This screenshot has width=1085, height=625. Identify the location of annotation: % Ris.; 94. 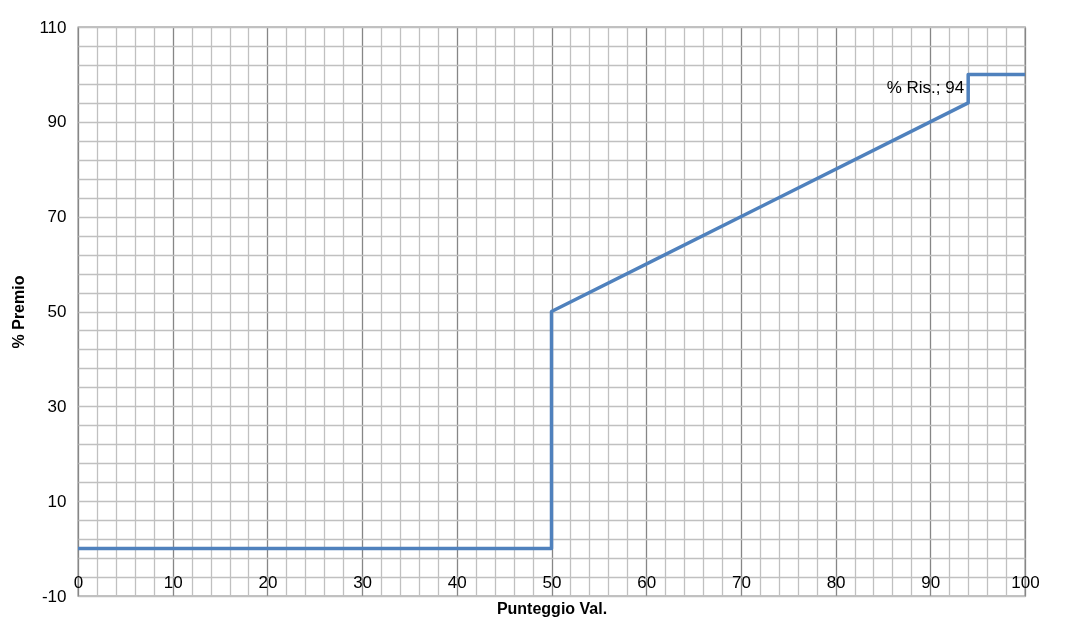
(925, 87).